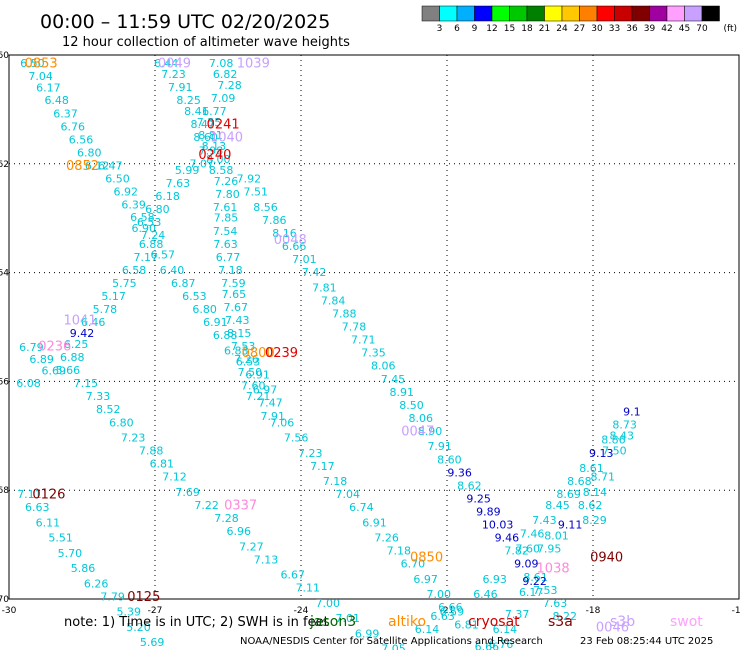  Describe the element at coordinates (296, 438) in the screenshot. I see `wave-height-label: 7.56` at that location.